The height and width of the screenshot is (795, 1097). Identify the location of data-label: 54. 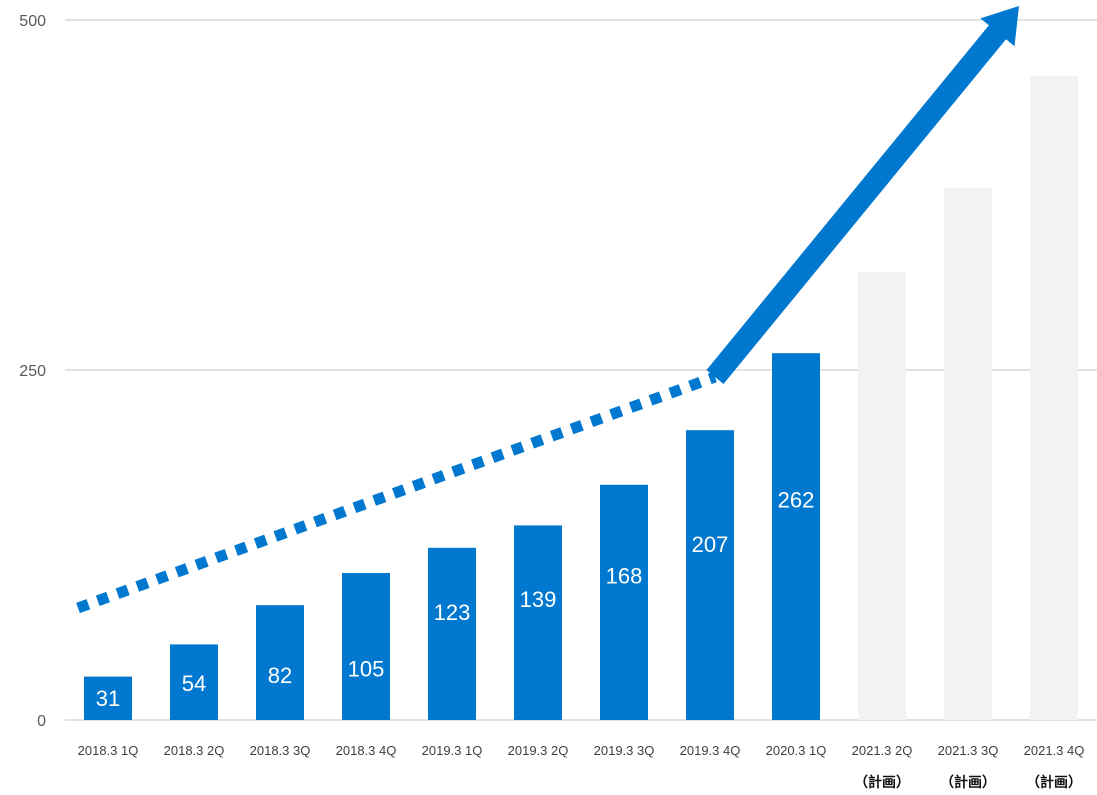
(194, 683).